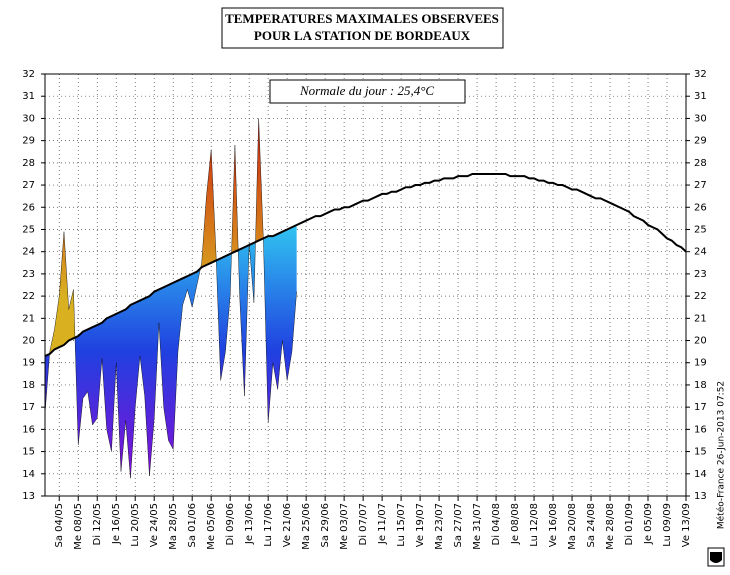 This screenshot has height=575, width=730. I want to click on y-tick-label: 31, so click(28, 96).